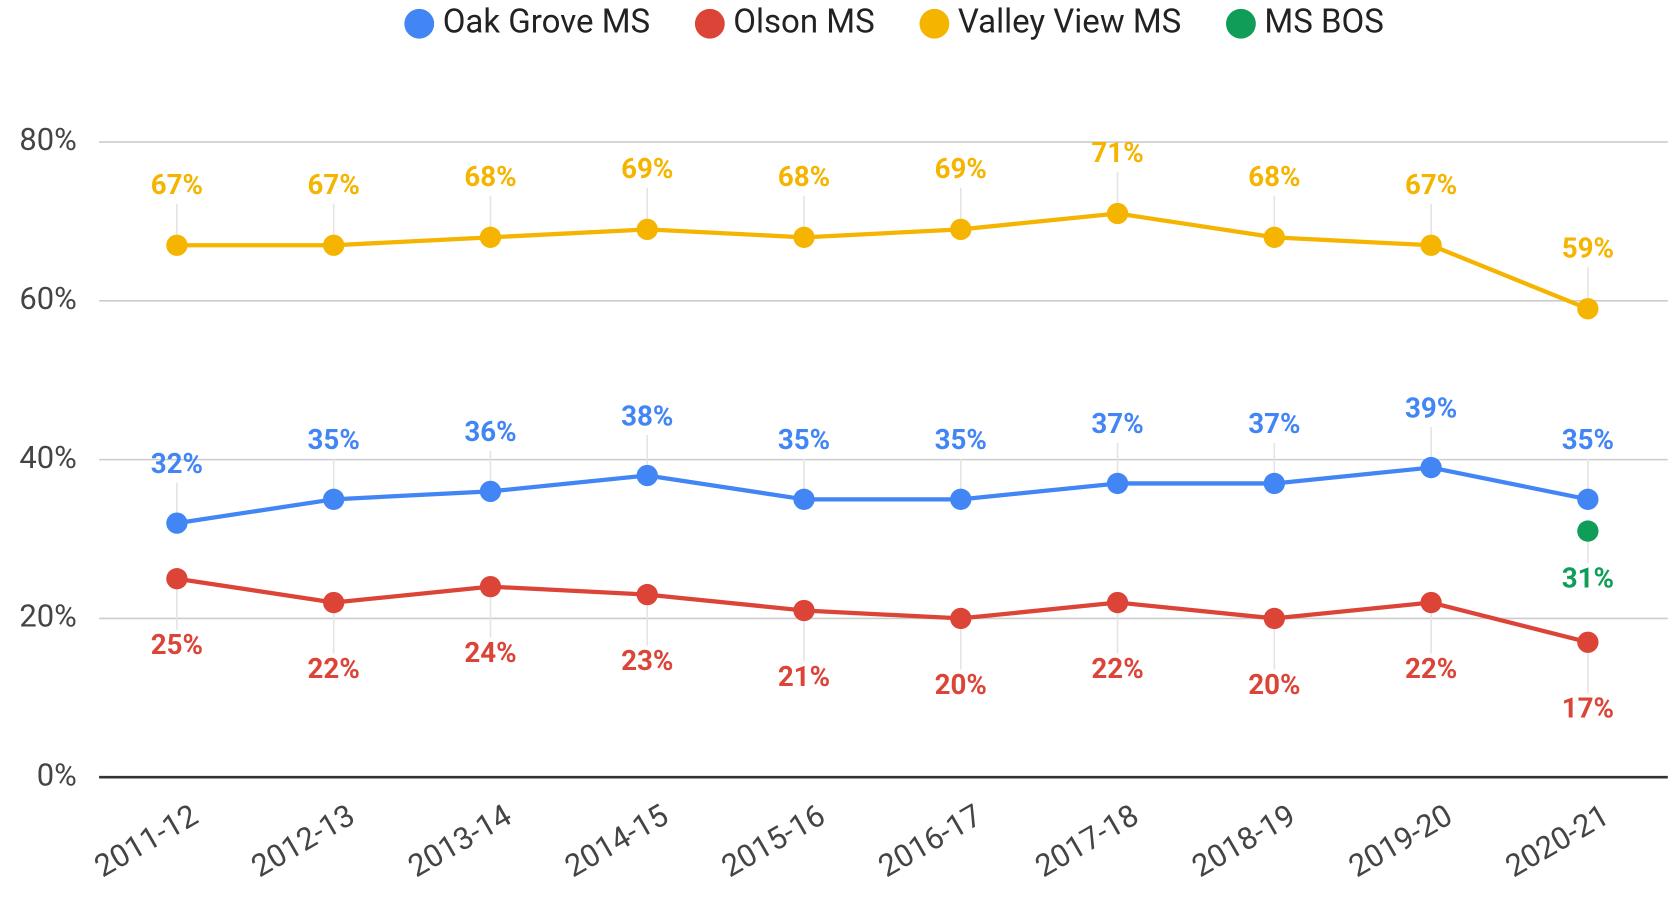 This screenshot has height=899, width=1671. I want to click on data-label: 59%, so click(1588, 247).